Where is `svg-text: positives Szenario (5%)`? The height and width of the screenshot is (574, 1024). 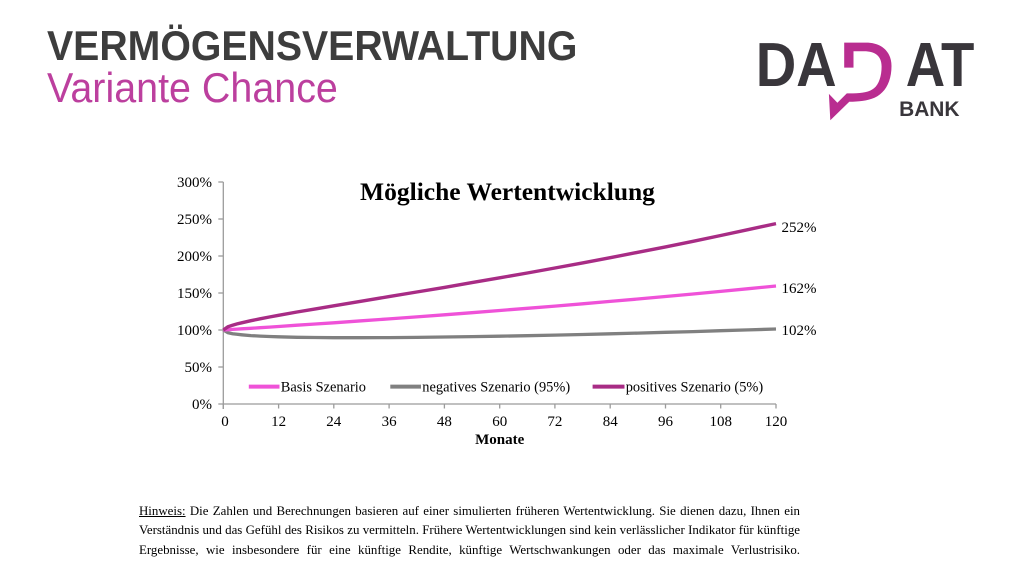
svg-text: positives Szenario (5%) is located at coordinates (695, 388).